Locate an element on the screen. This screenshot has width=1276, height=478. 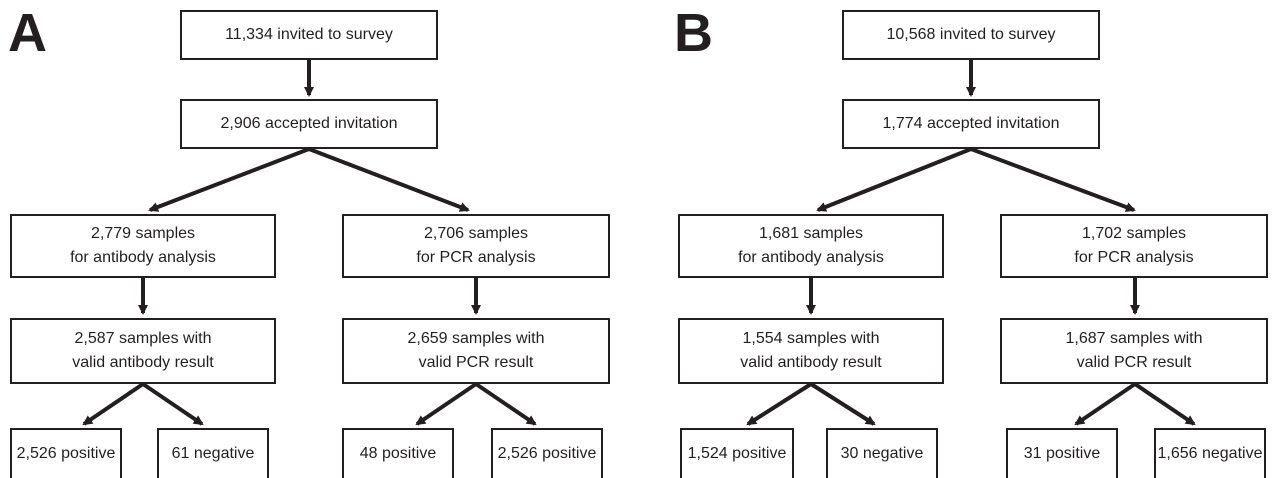
arrow-b-antibody-positive is located at coordinates (779, 404).